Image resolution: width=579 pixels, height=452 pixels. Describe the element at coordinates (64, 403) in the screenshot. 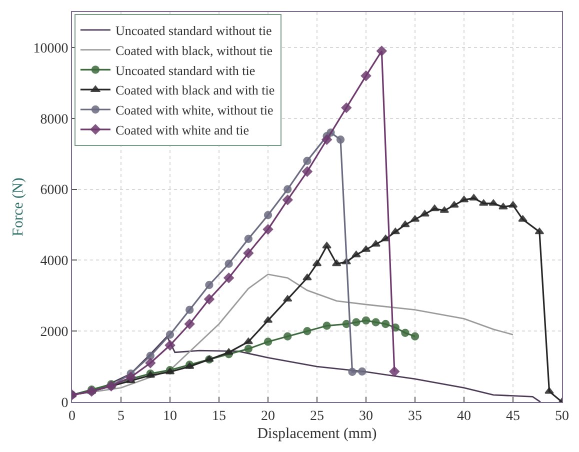

I see `y-tick-label: 0` at that location.